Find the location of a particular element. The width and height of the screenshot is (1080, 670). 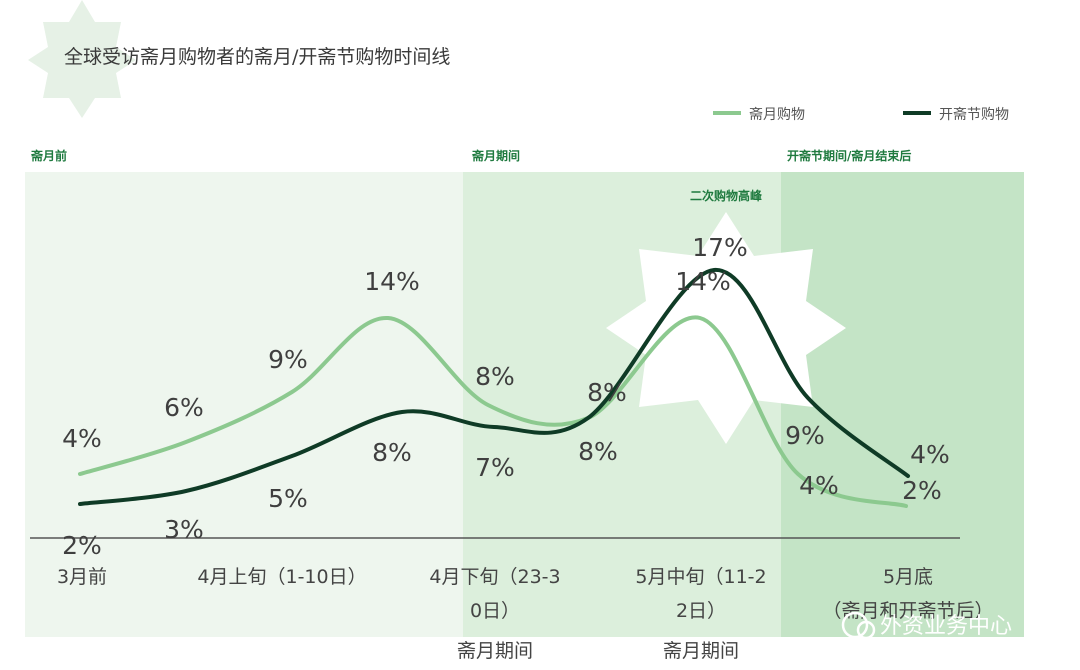

data-label-ramadan-9: 2% is located at coordinates (922, 490).